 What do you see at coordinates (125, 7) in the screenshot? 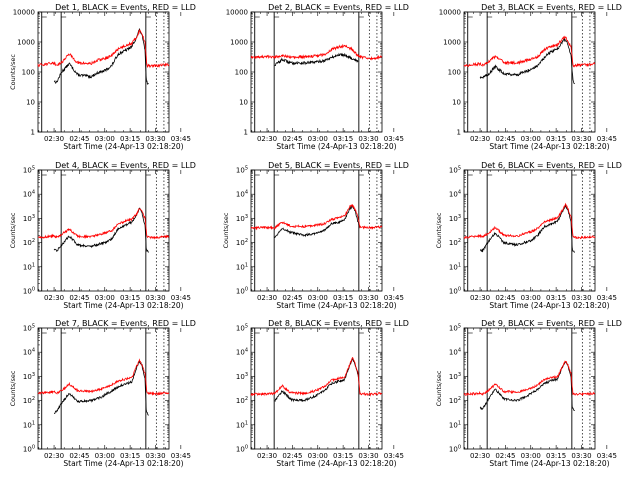
I see `panel-title: Det 1, BLACK = Events, RED = LLD` at bounding box center [125, 7].